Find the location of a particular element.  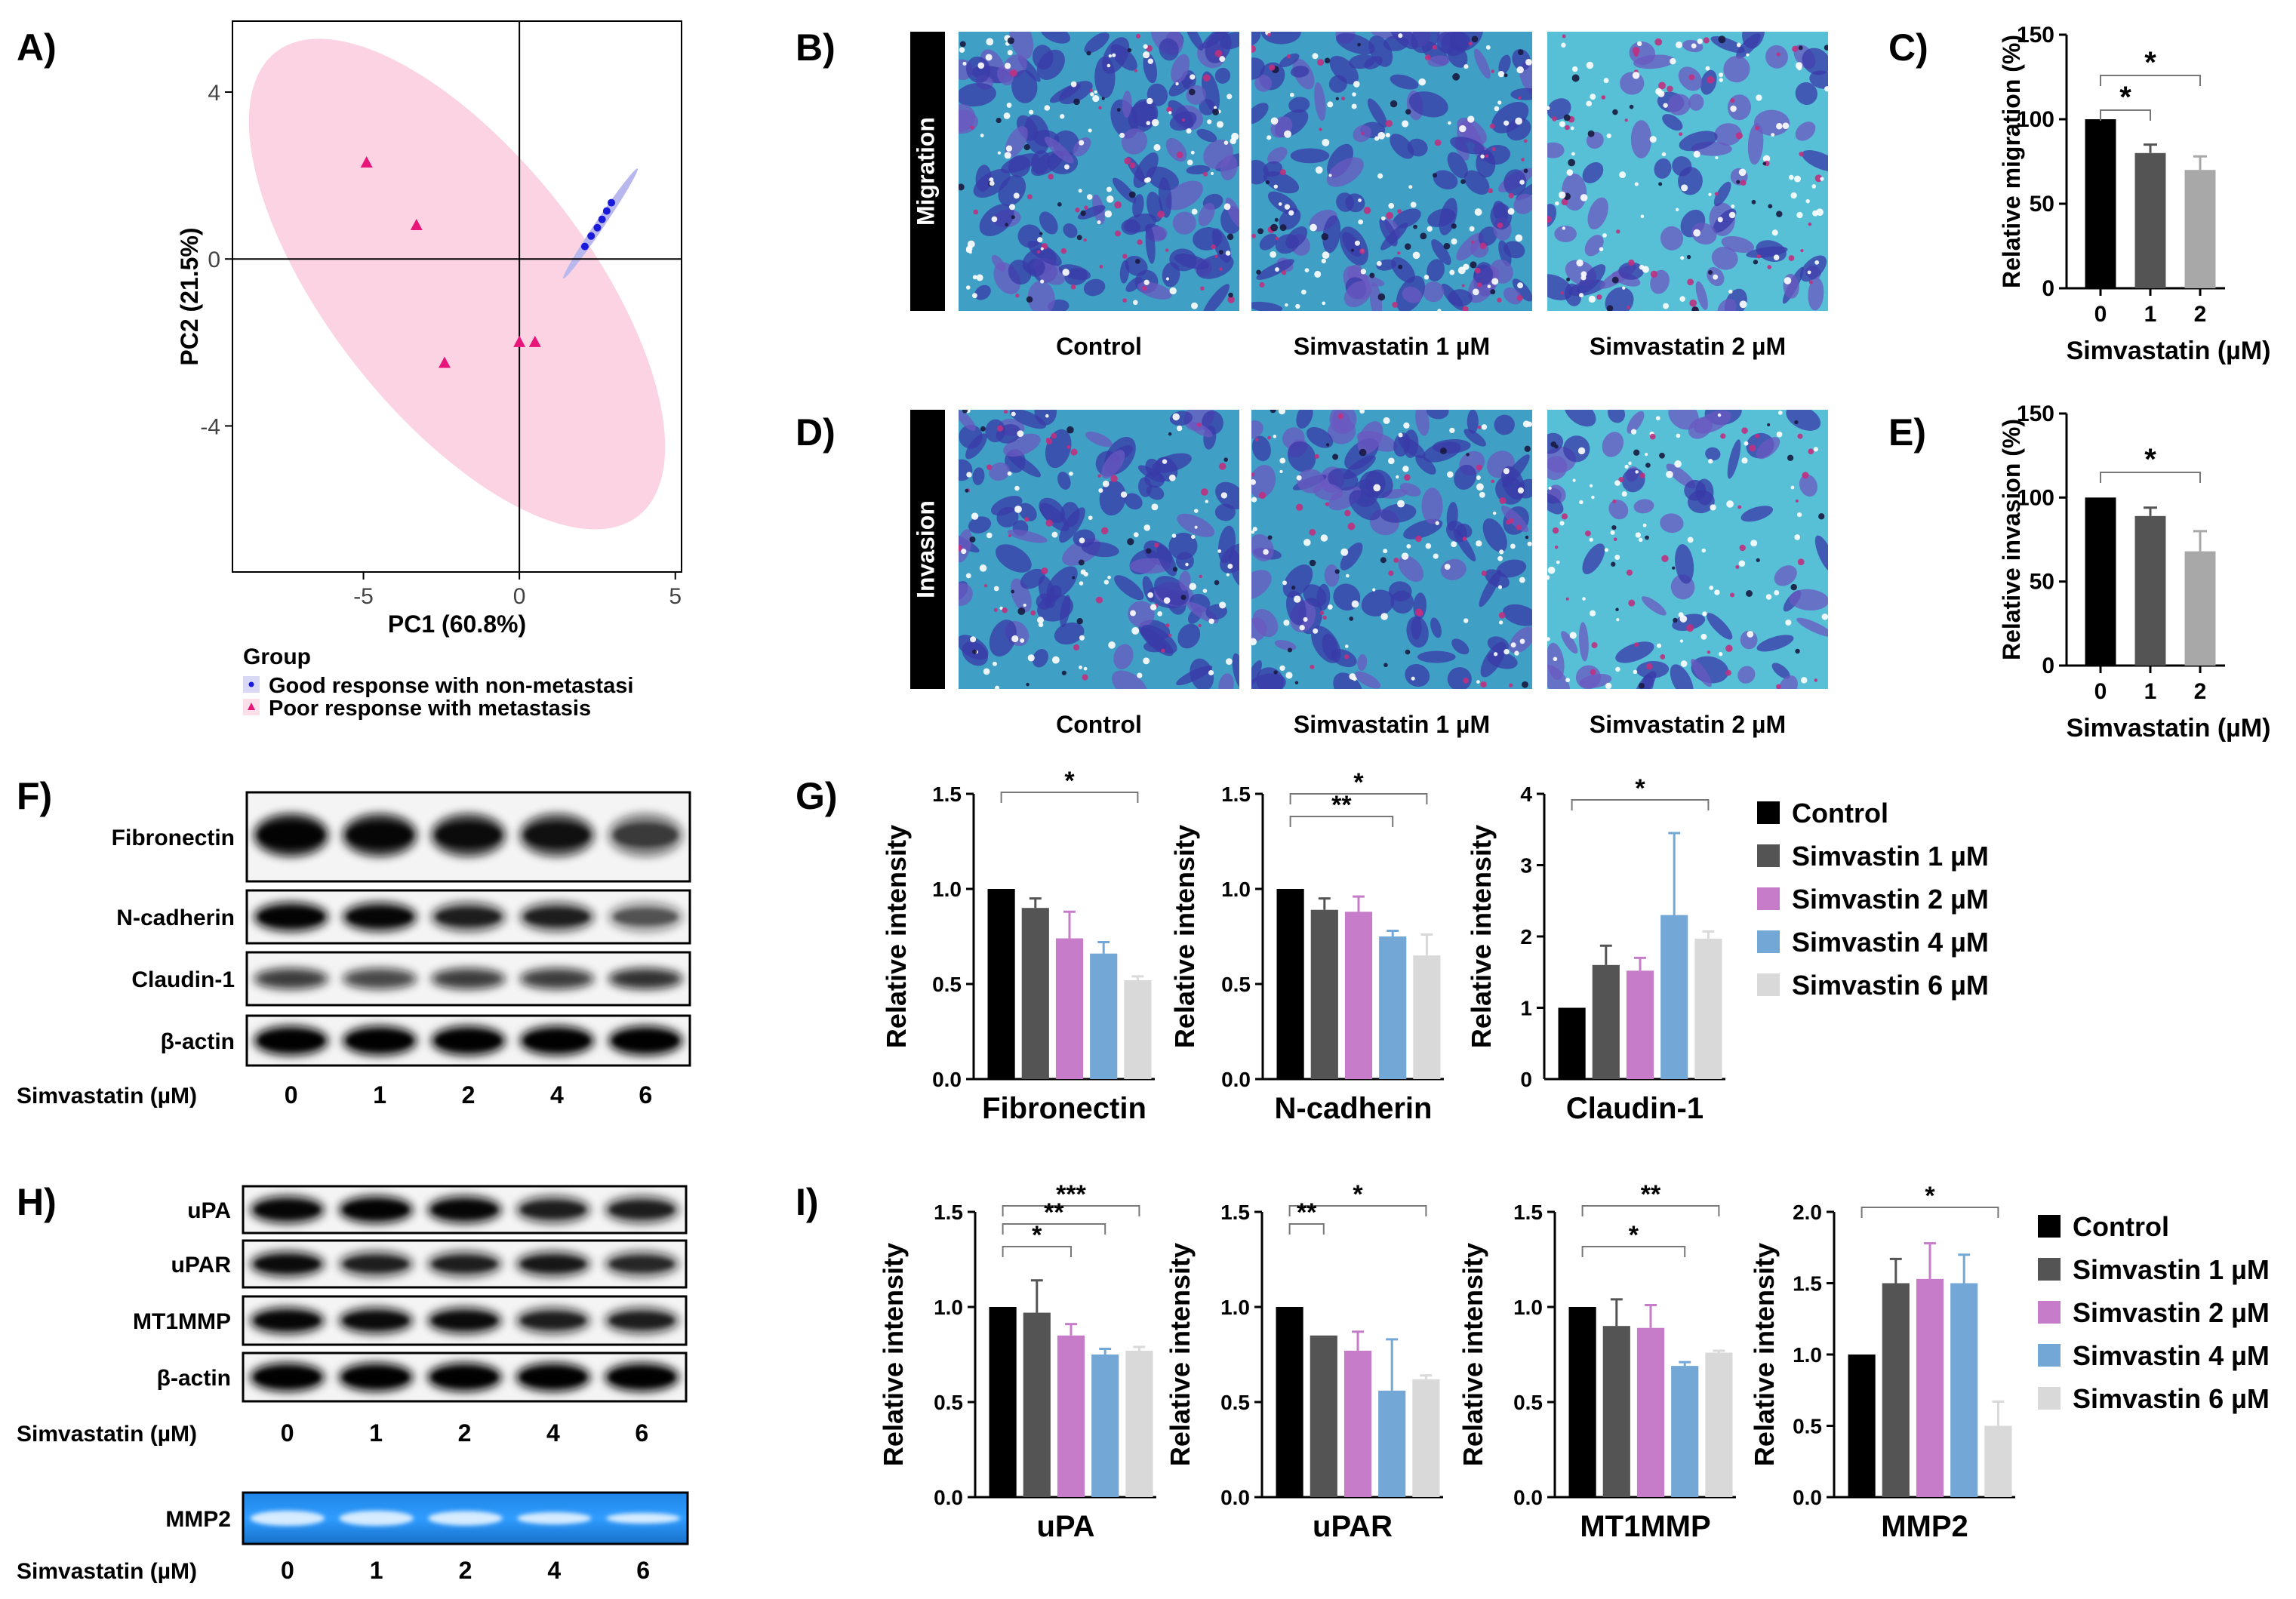

legend-label: Simvastin 4 µM is located at coordinates (2171, 1355).